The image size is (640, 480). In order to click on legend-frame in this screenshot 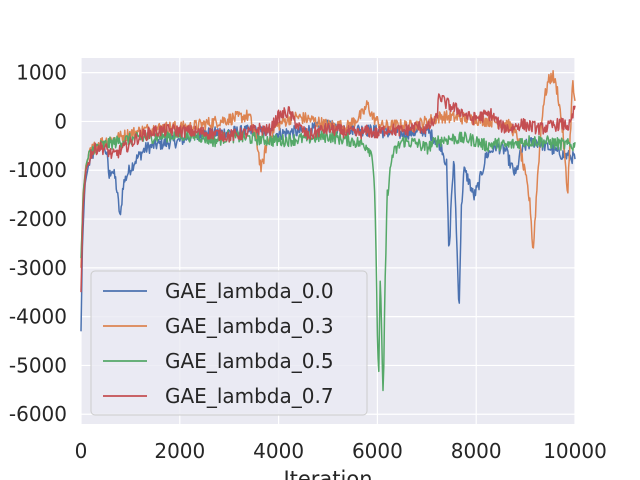, I will do `click(229, 343)`.